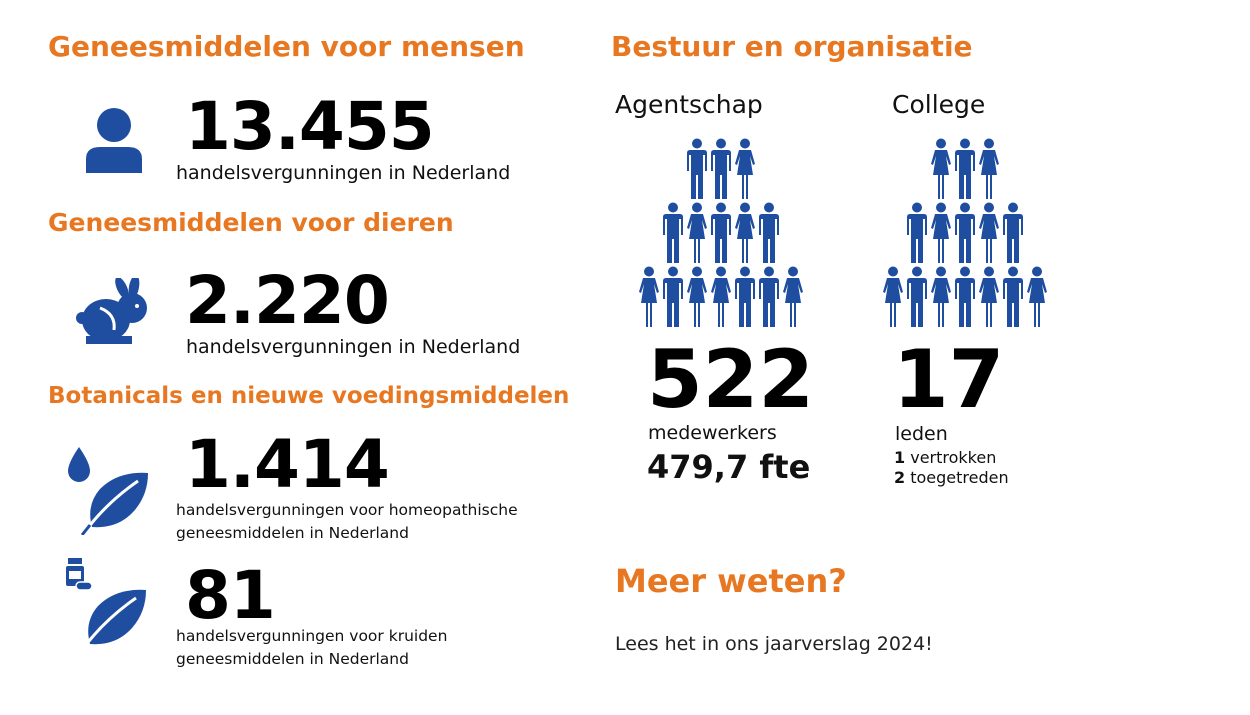  What do you see at coordinates (939, 104) in the screenshot?
I see `board-label: College` at bounding box center [939, 104].